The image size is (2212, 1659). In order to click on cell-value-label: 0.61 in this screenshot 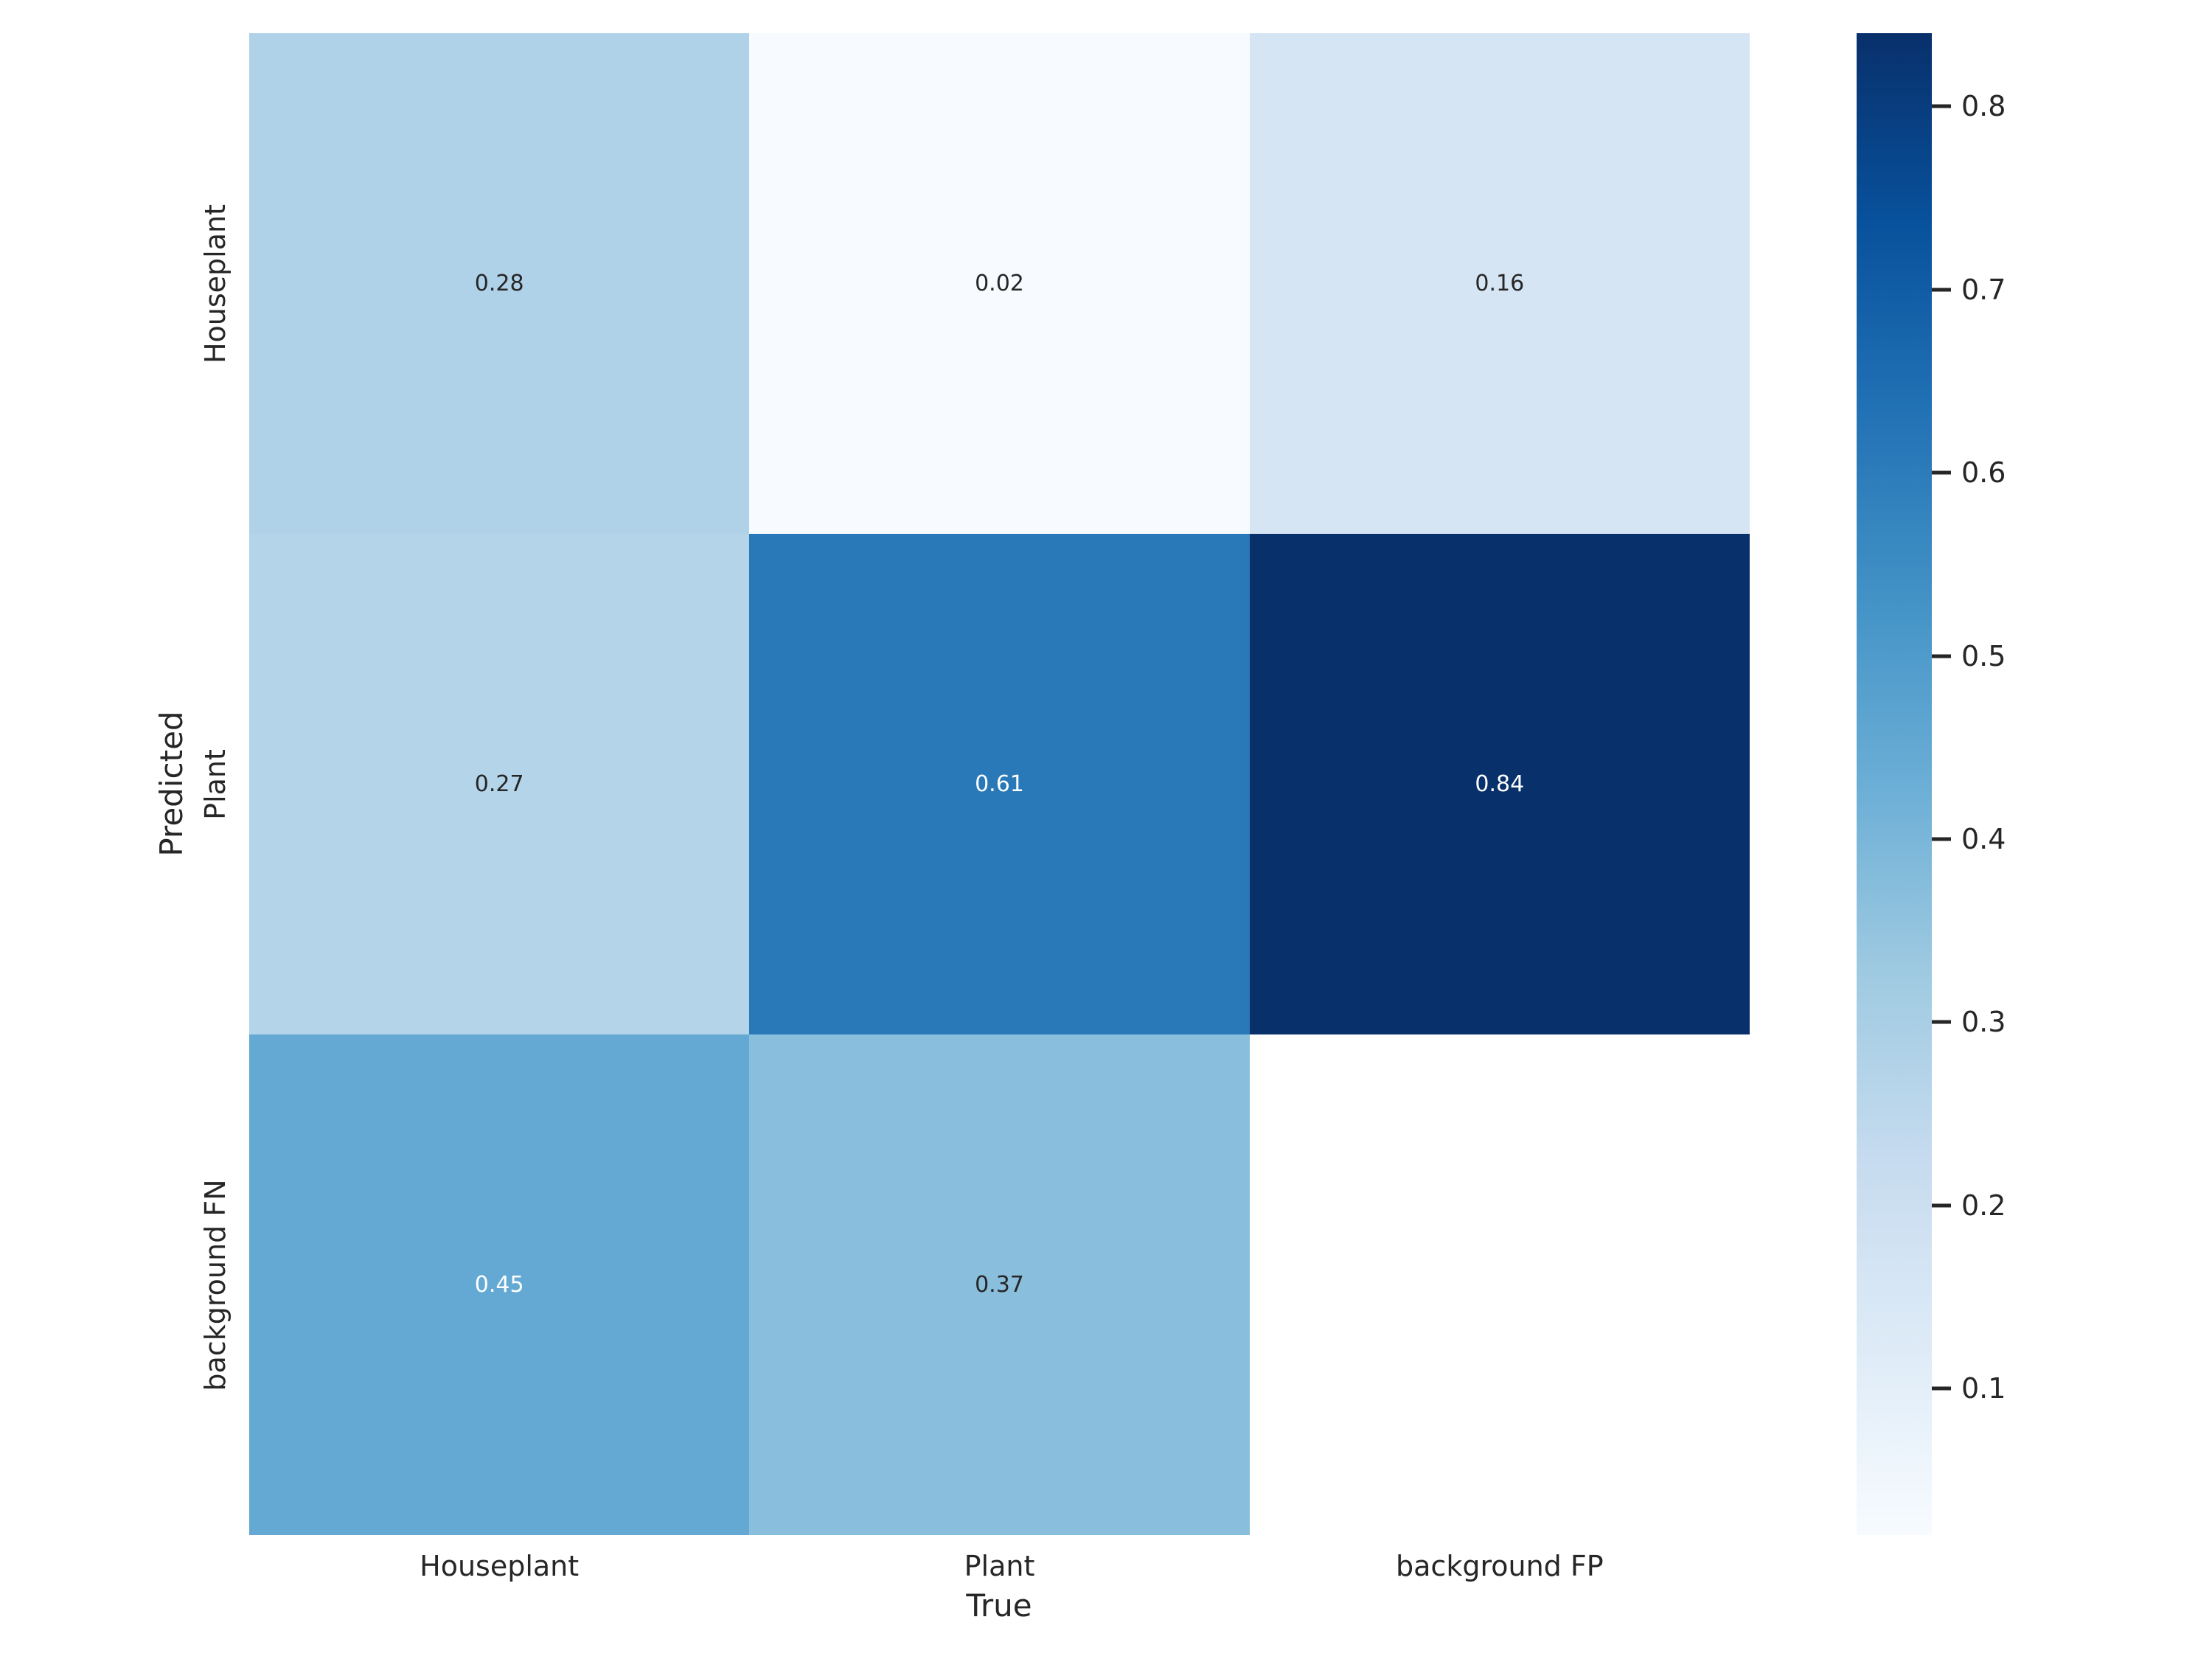, I will do `click(999, 784)`.